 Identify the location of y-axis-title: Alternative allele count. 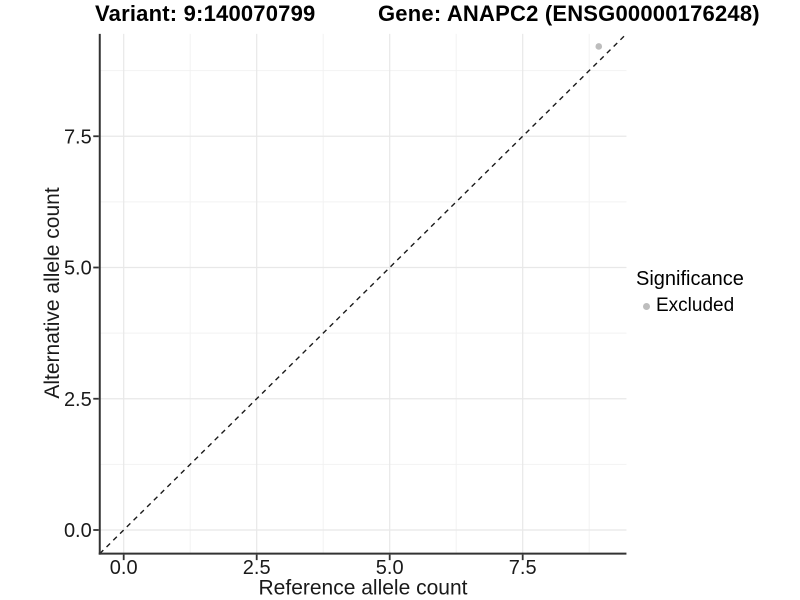
(52, 292).